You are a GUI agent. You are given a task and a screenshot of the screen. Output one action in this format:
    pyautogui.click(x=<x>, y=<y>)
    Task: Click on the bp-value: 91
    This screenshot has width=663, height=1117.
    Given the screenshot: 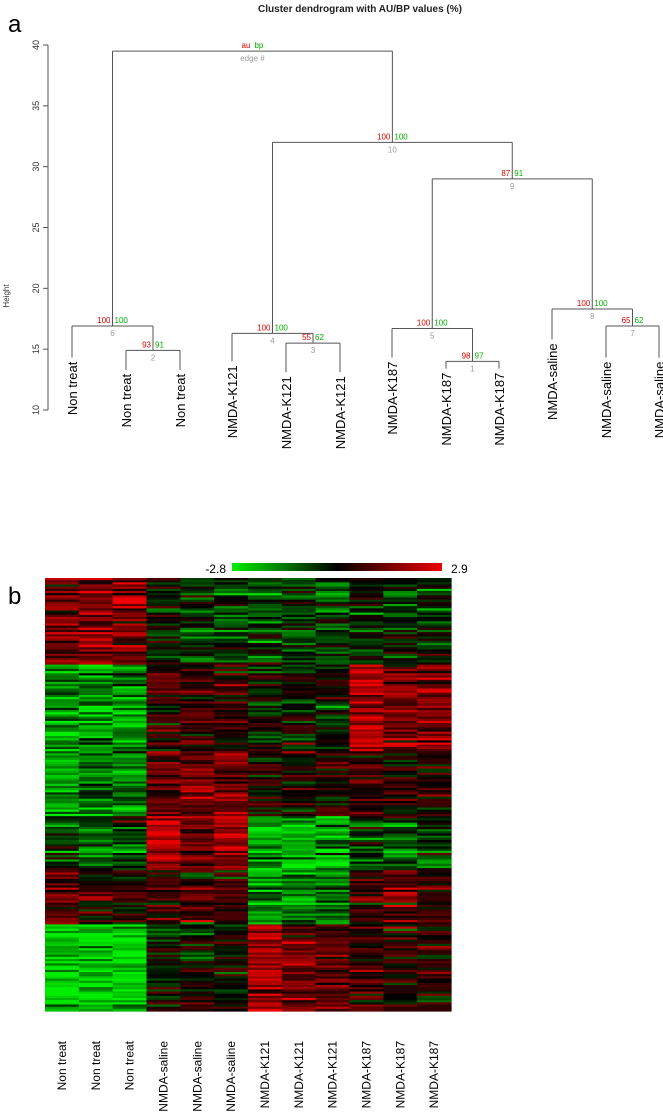 What is the action you would take?
    pyautogui.click(x=518, y=173)
    